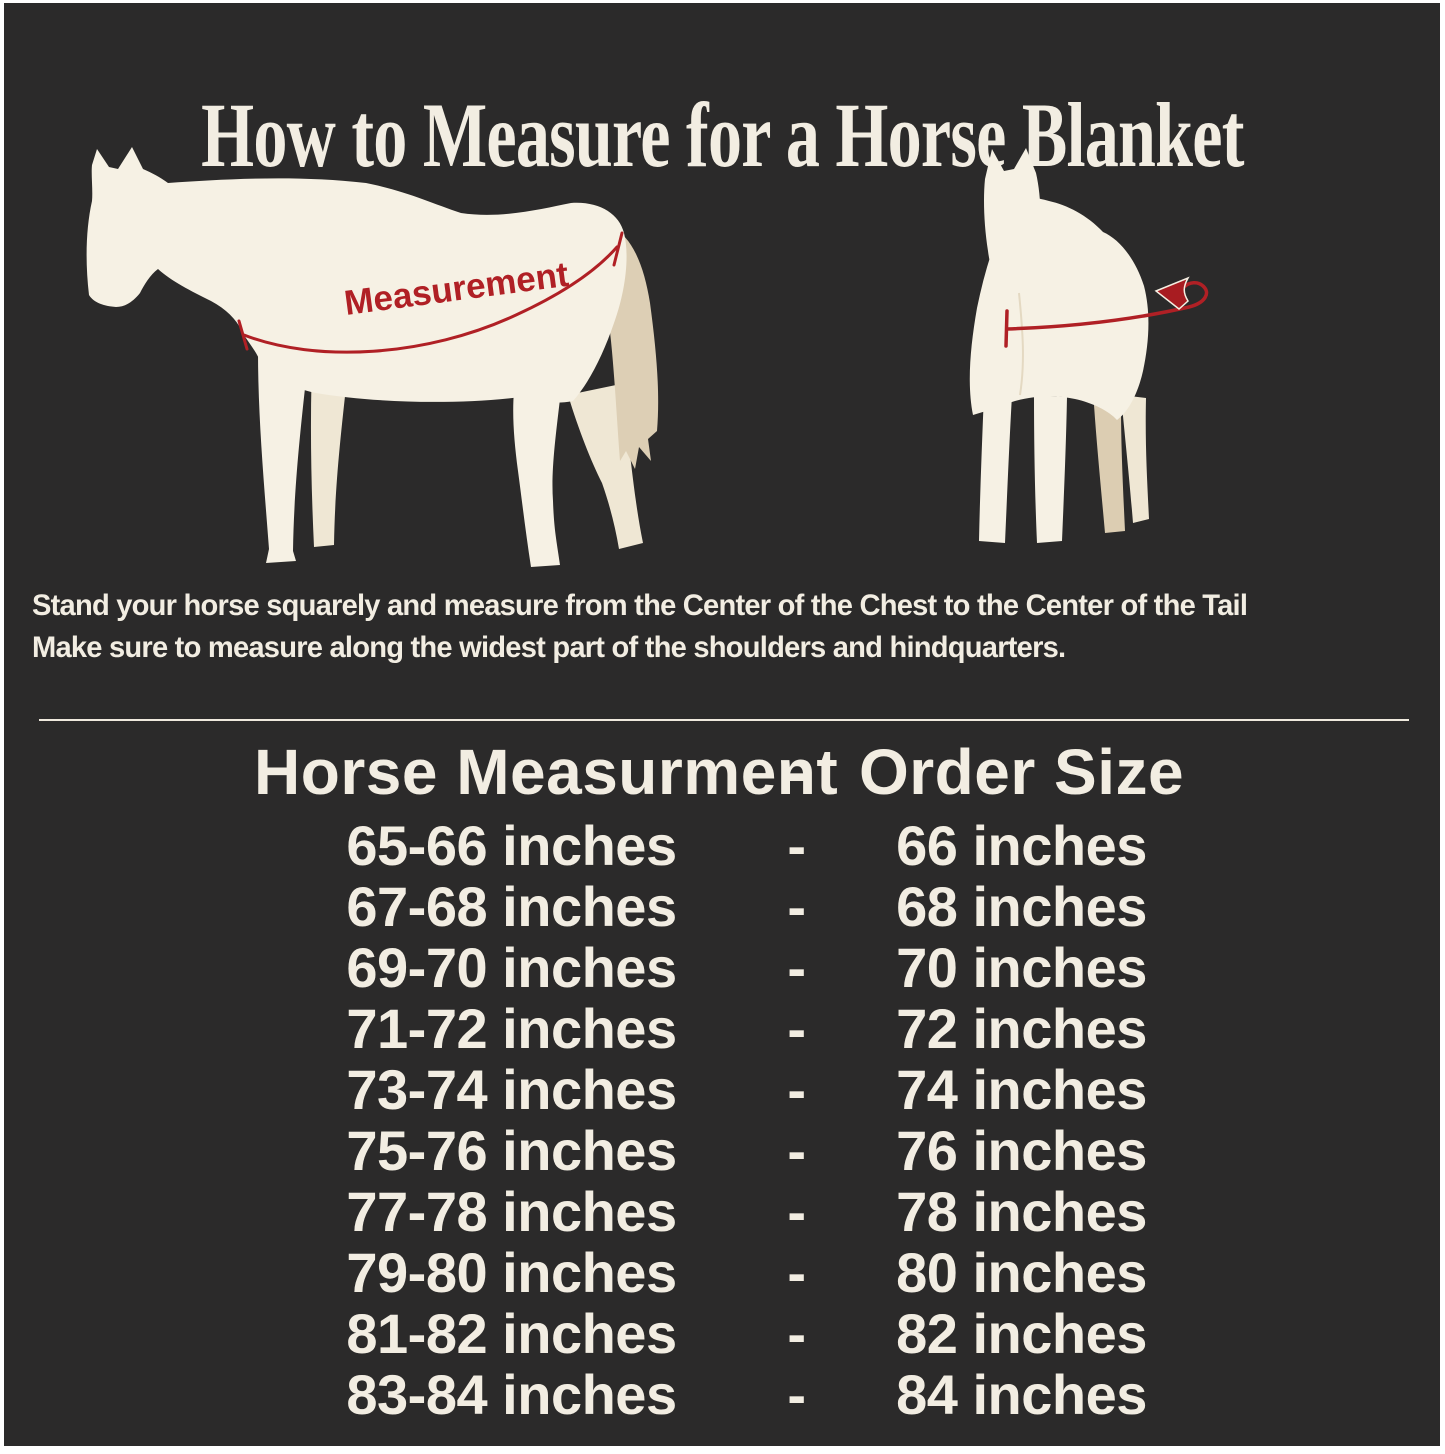 The width and height of the screenshot is (1445, 1454). Describe the element at coordinates (430, 292) in the screenshot. I see `side-horse-measurement-line` at that location.